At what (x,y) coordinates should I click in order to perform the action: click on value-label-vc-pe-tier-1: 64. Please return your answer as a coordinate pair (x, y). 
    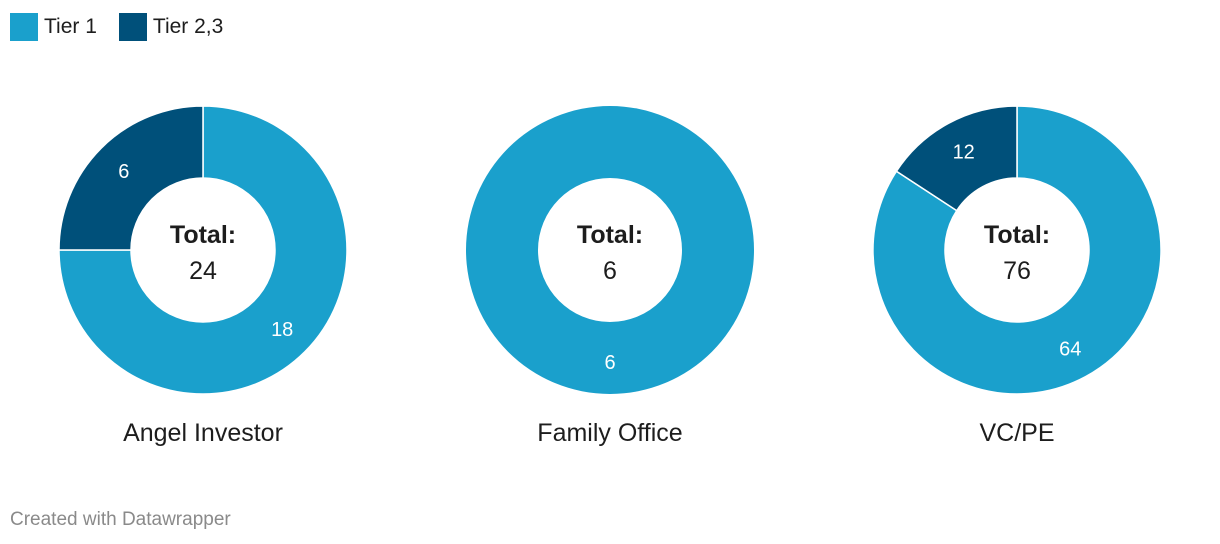
    Looking at the image, I should click on (1070, 350).